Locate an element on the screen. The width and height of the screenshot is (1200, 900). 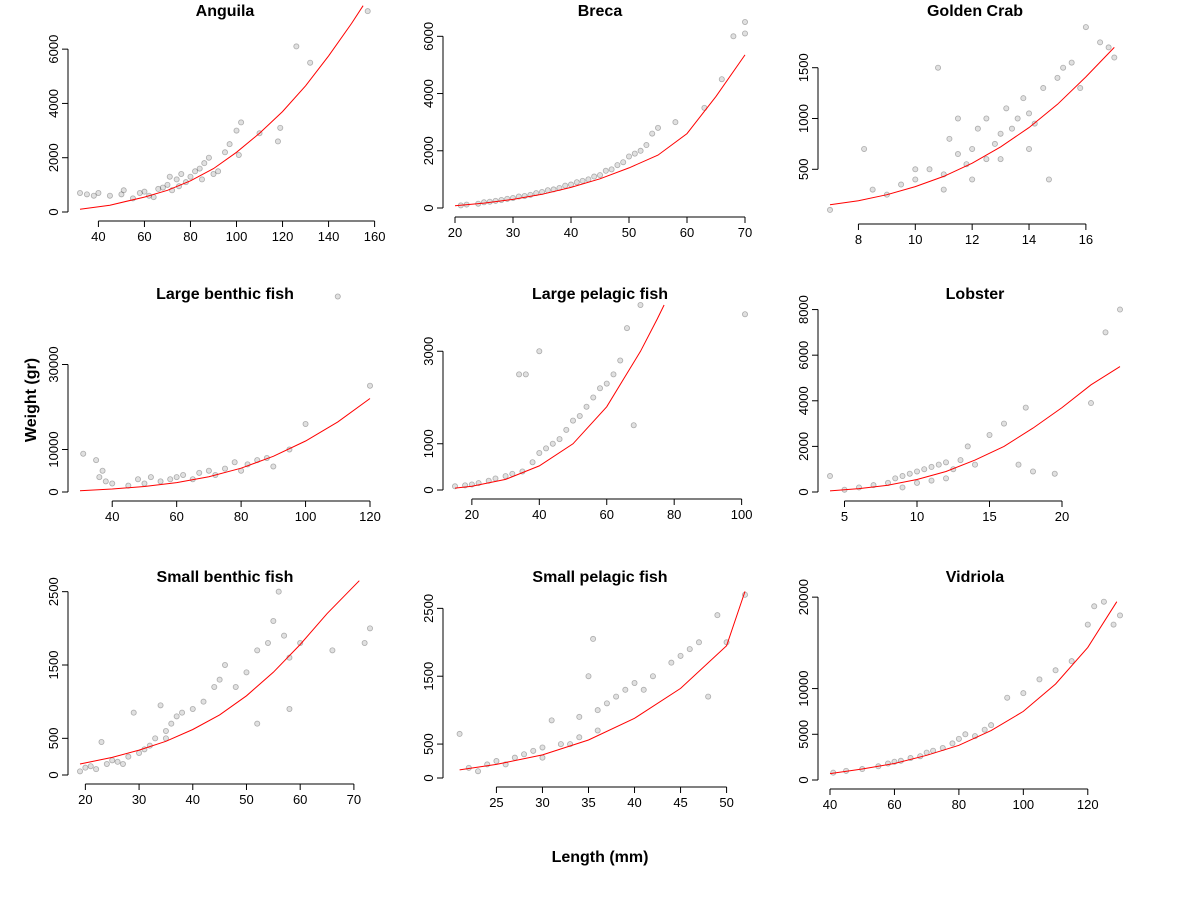
panel-title: Large benthic fish is located at coordinates (225, 294).